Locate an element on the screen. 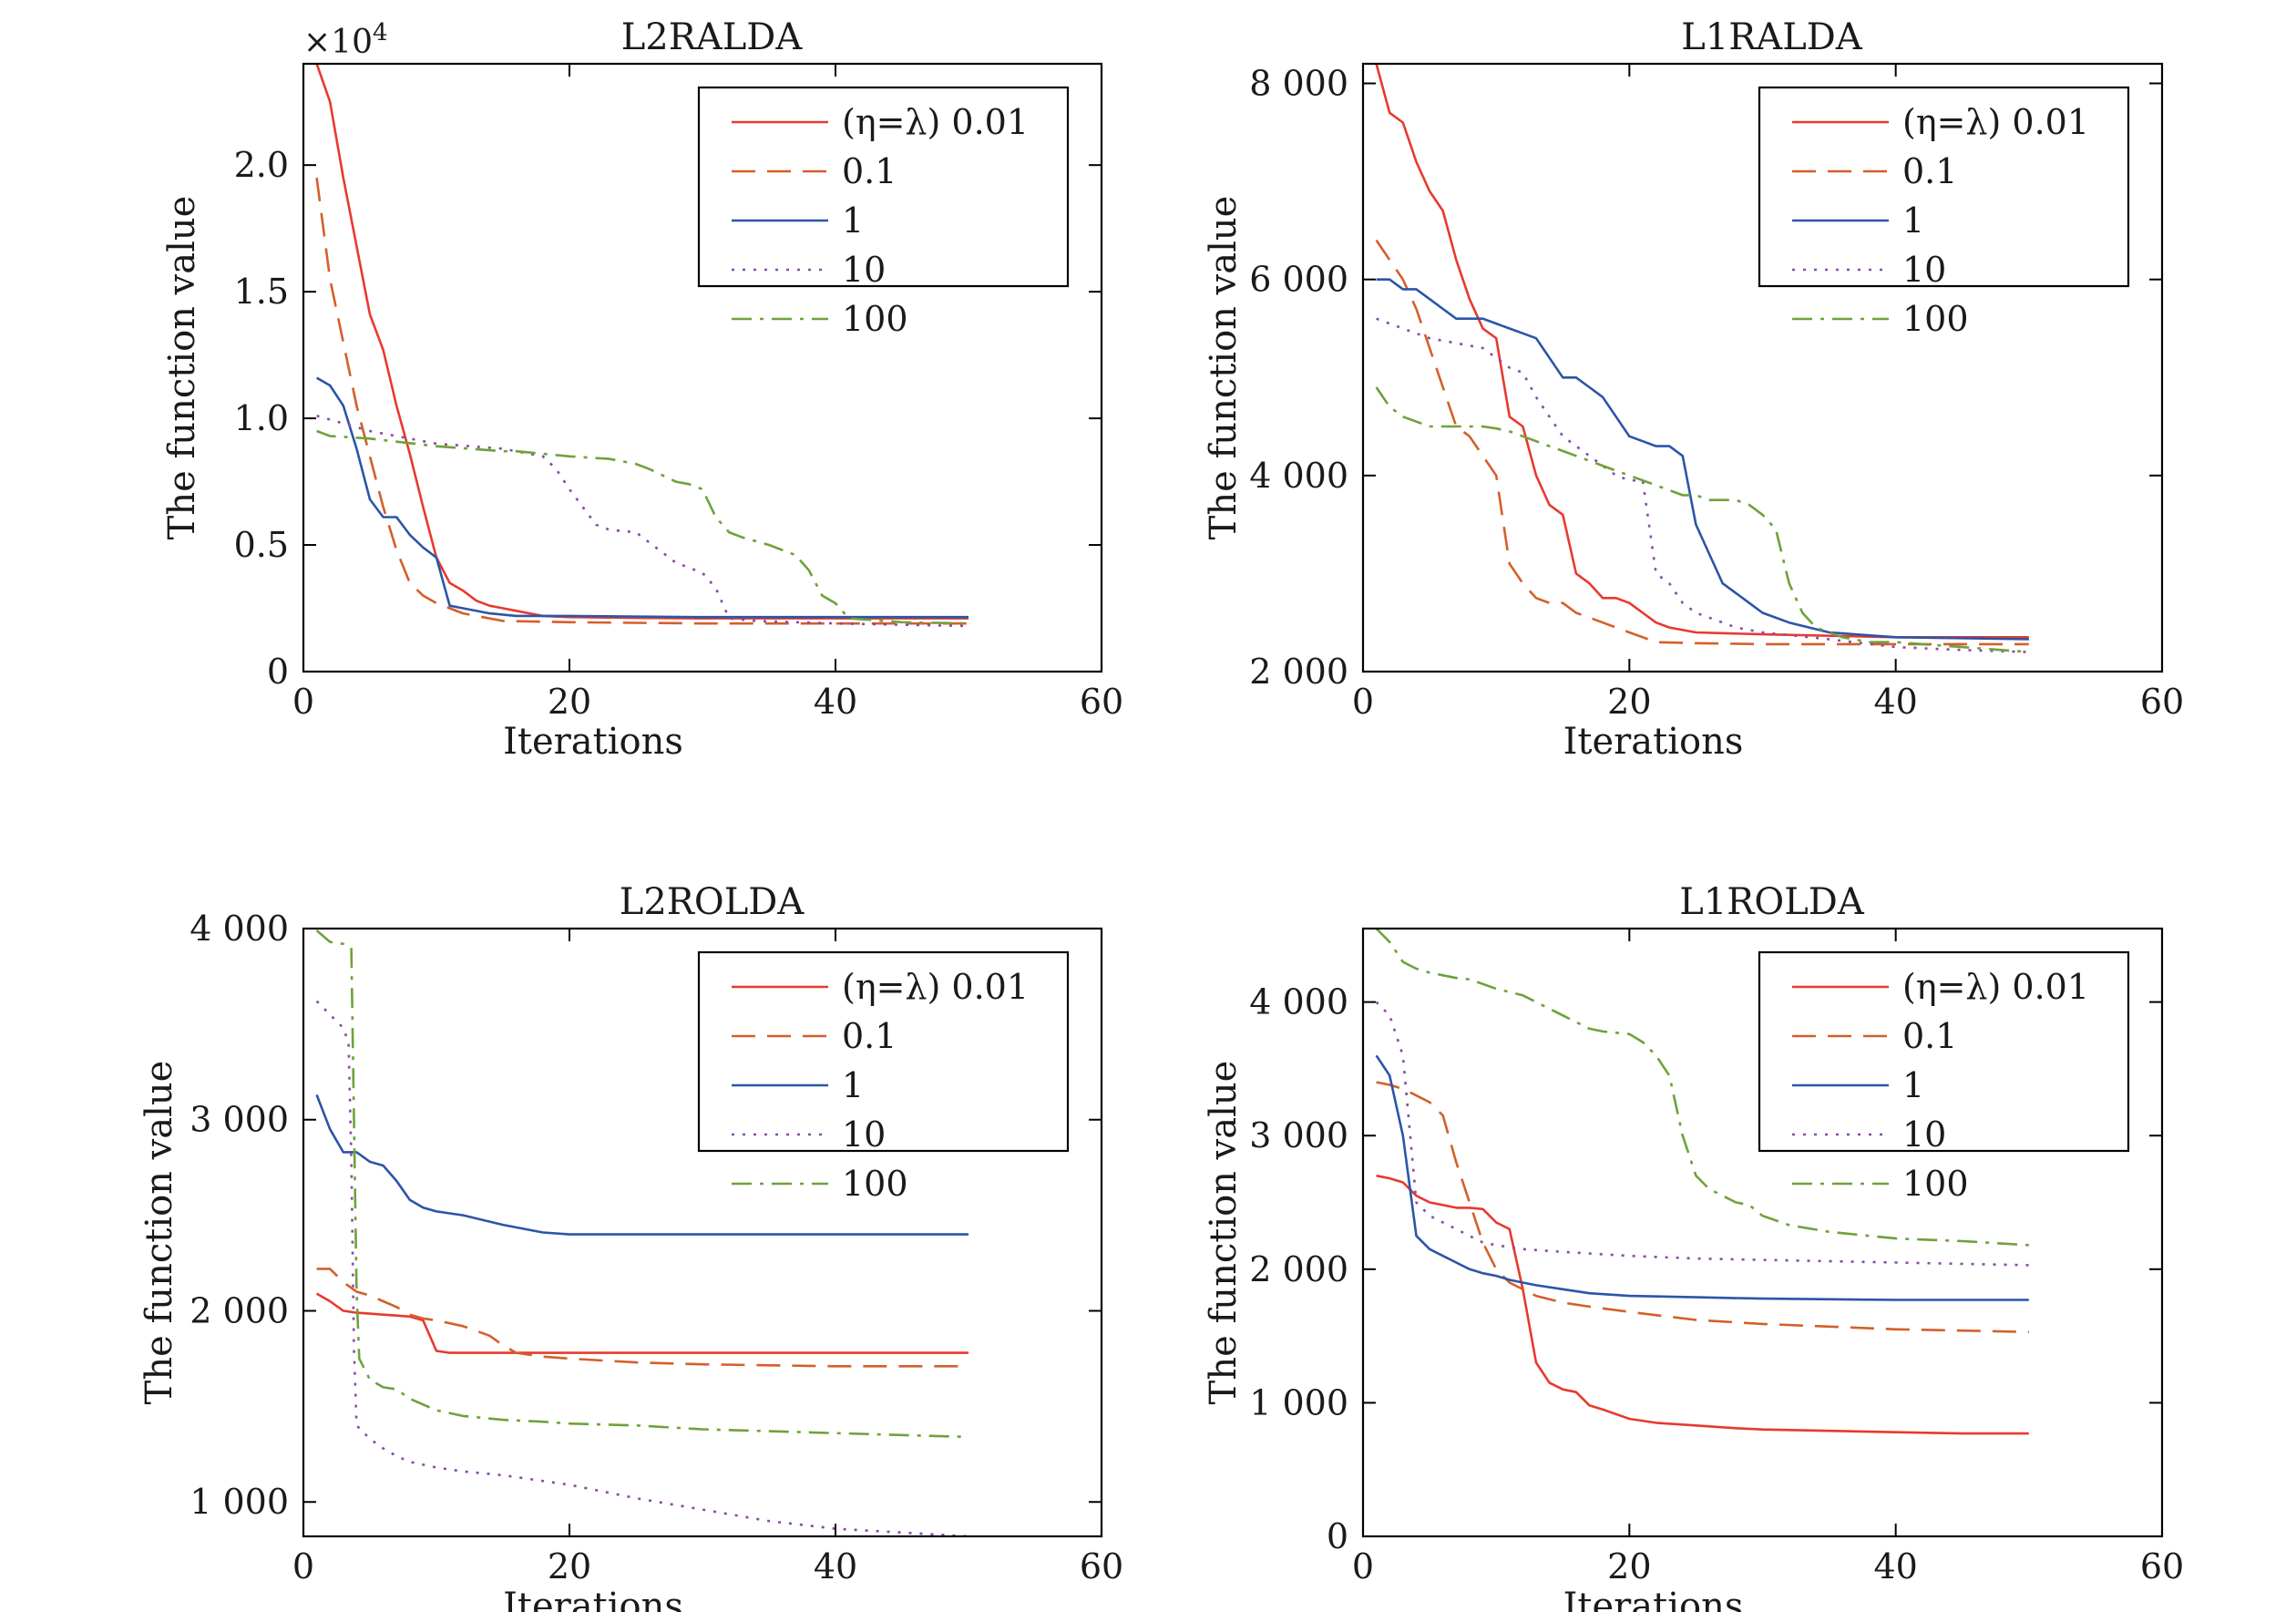 The width and height of the screenshot is (2296, 1612). y-tick-label: 8 000 is located at coordinates (1298, 84).